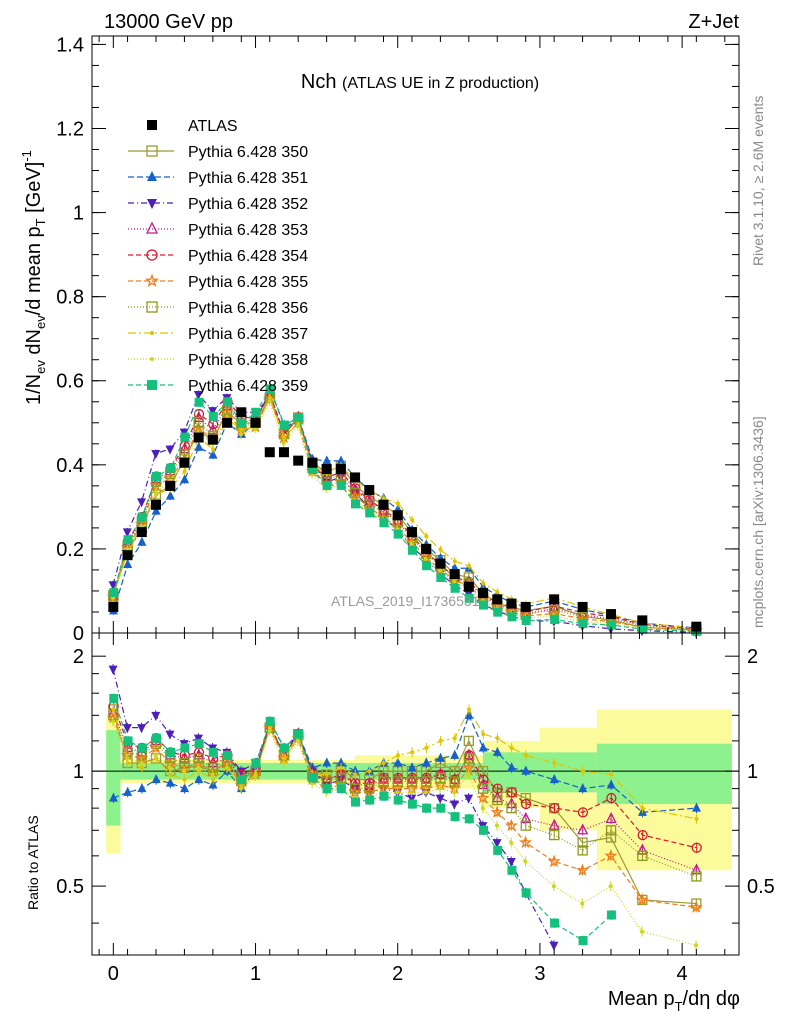 The image size is (786, 1024). What do you see at coordinates (218, 386) in the screenshot?
I see `legend-item: Pythia 6.428 359` at bounding box center [218, 386].